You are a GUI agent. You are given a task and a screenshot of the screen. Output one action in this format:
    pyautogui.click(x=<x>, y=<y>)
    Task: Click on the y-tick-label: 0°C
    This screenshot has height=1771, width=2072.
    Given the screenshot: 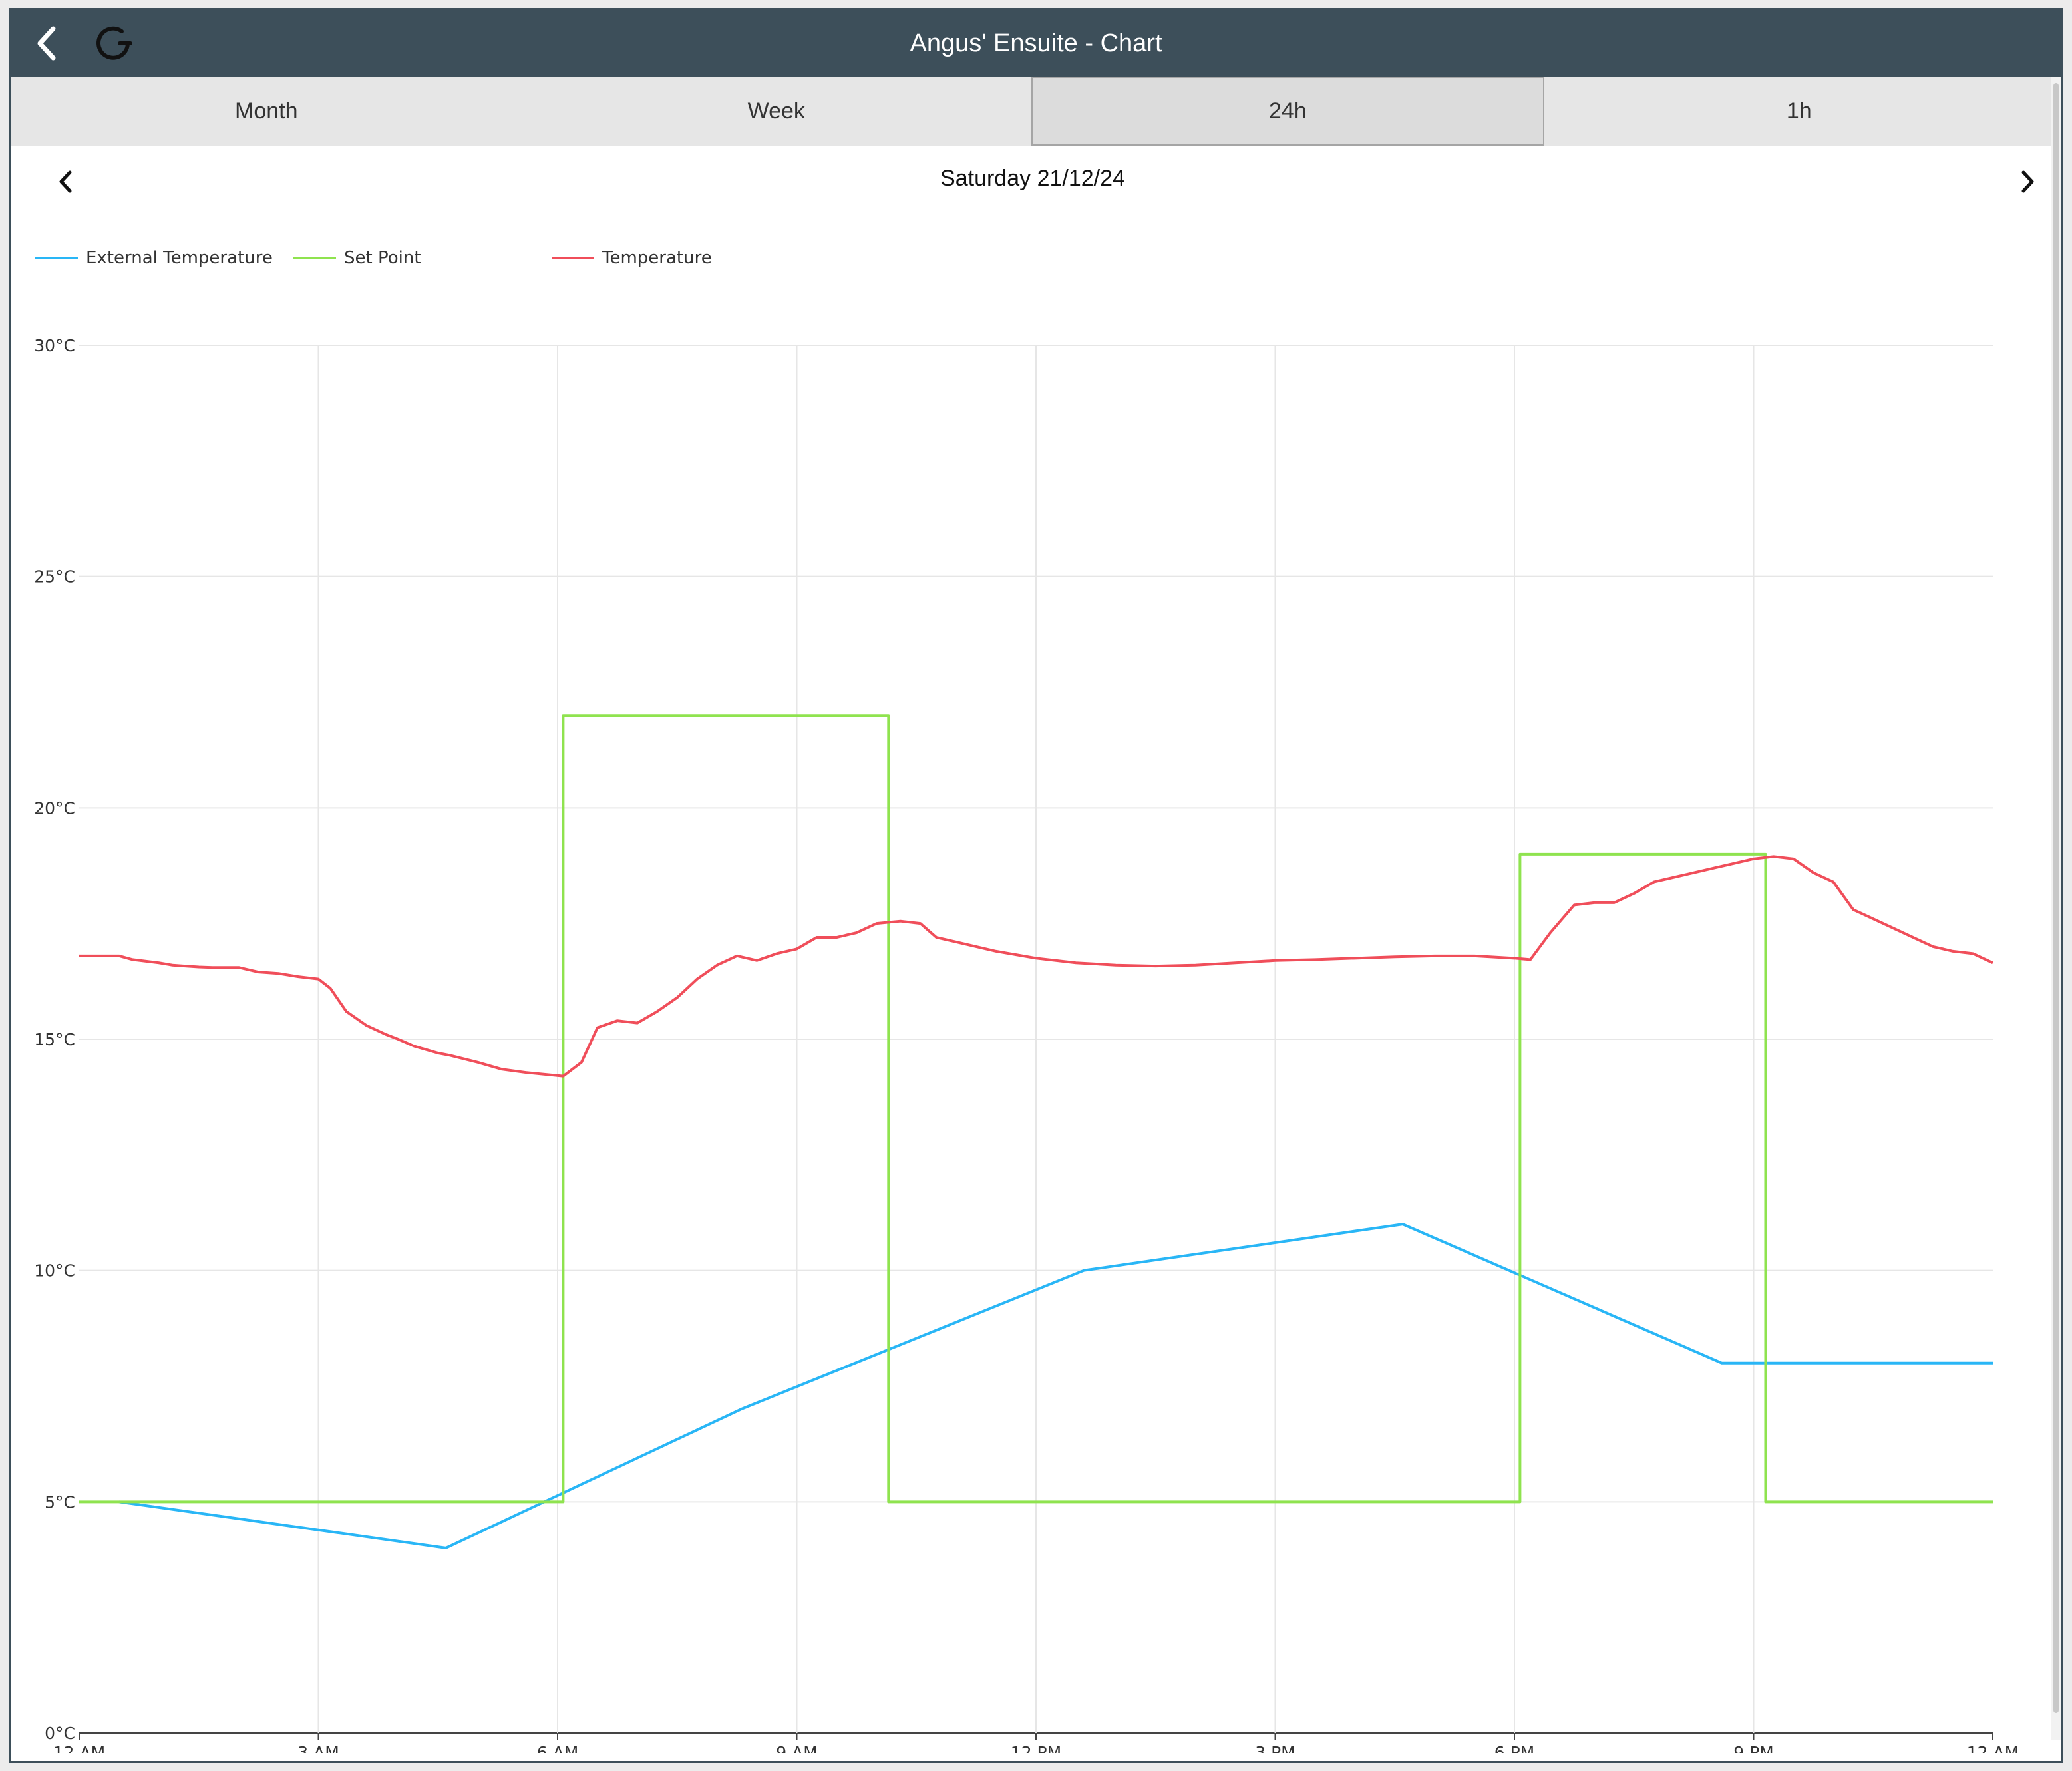 What is the action you would take?
    pyautogui.click(x=60, y=1733)
    